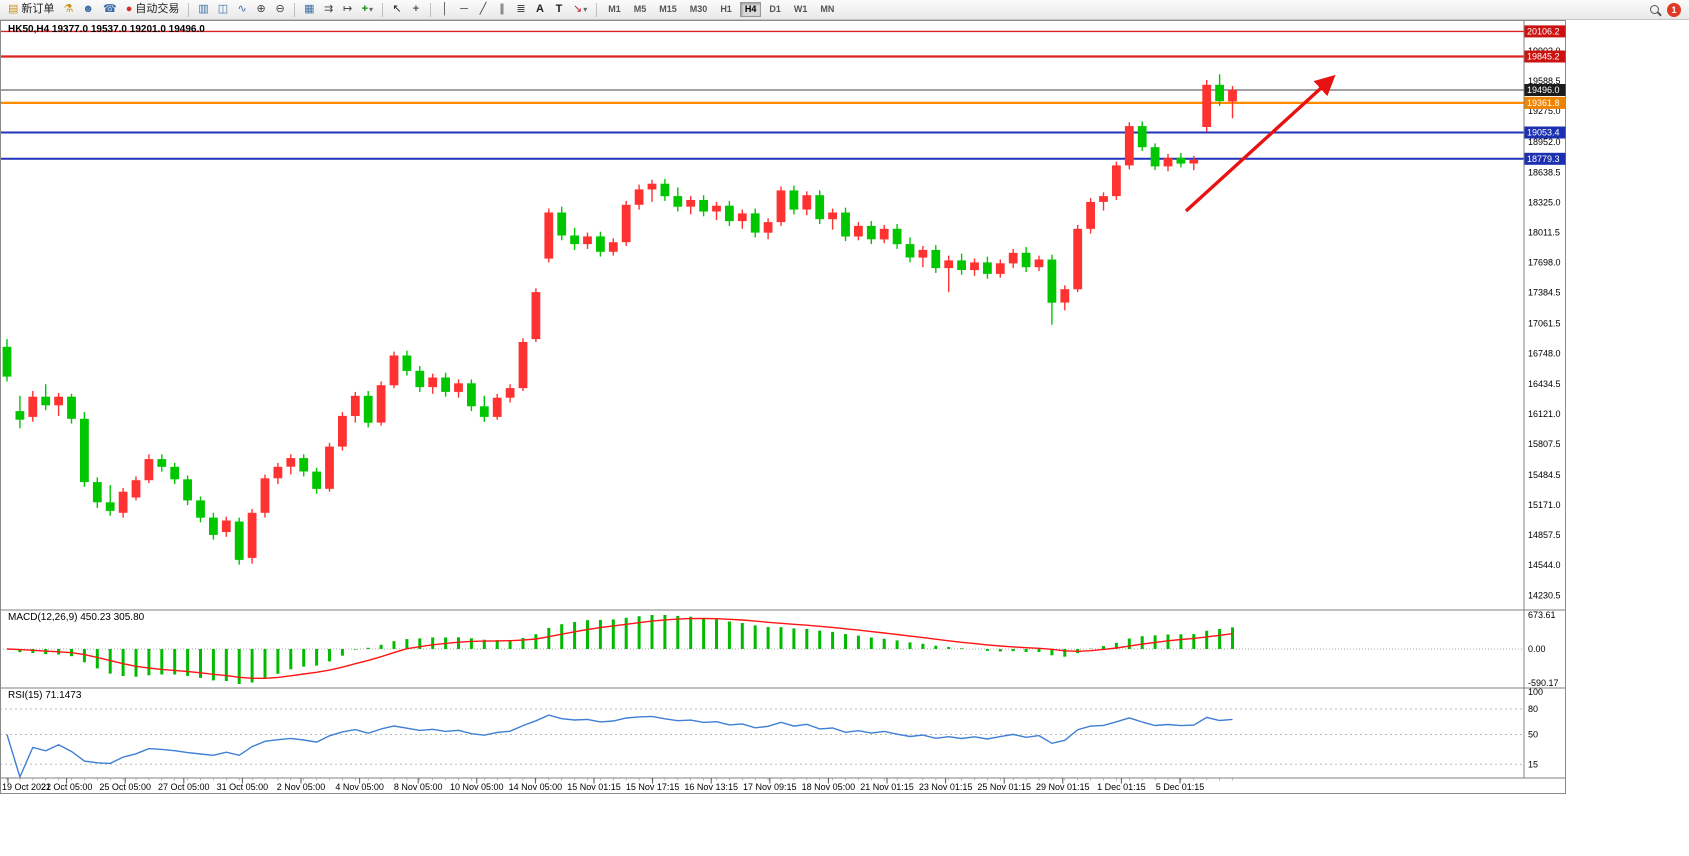  Describe the element at coordinates (367, 9) in the screenshot. I see `indicators-button: + ▾` at that location.